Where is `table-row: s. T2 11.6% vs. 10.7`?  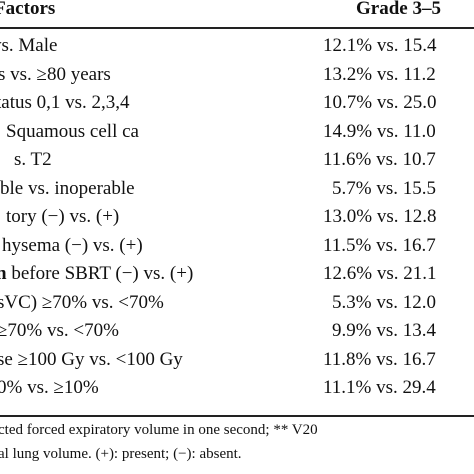
table-row: s. T2 11.6% vs. 10.7 is located at coordinates (237, 159).